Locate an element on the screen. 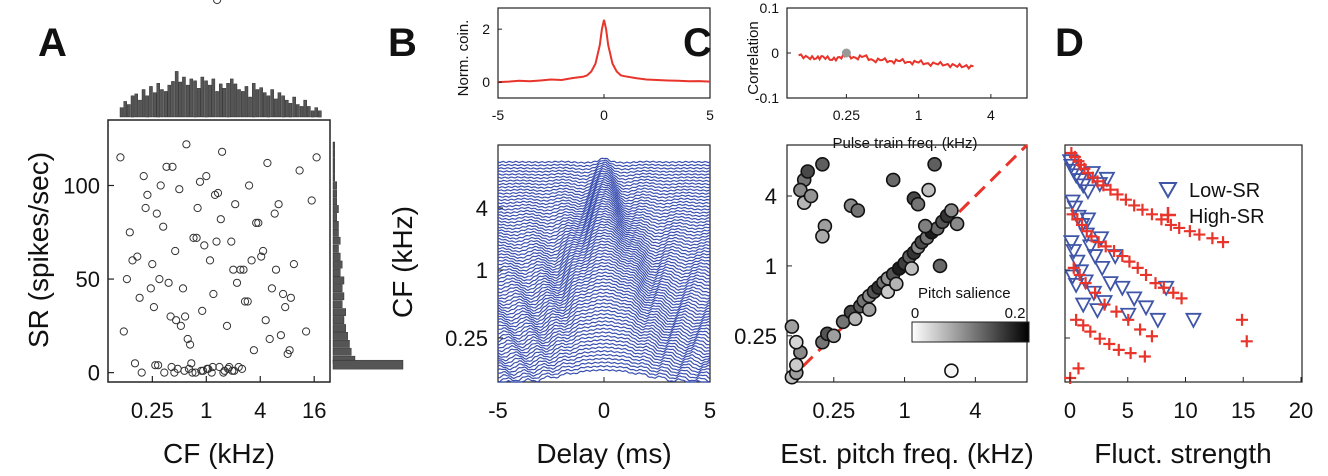 The height and width of the screenshot is (476, 1328). cf-histogram is located at coordinates (220, 94).